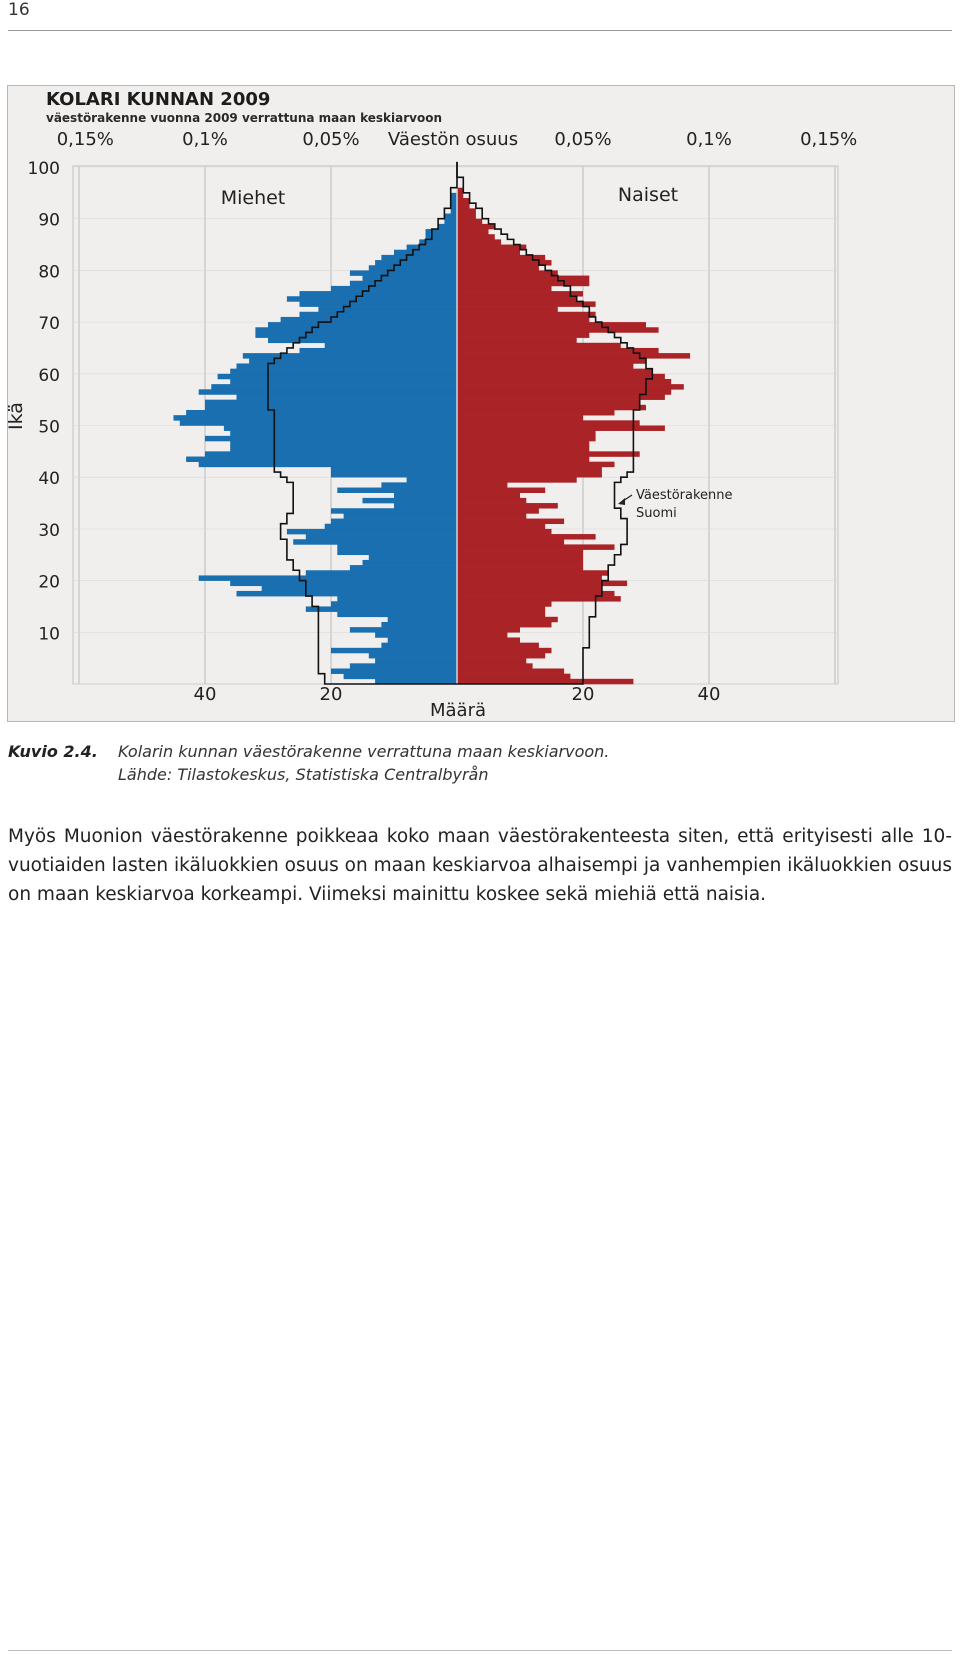 The image size is (960, 1658). Describe the element at coordinates (49, 634) in the screenshot. I see `y-tick-label: 10` at that location.